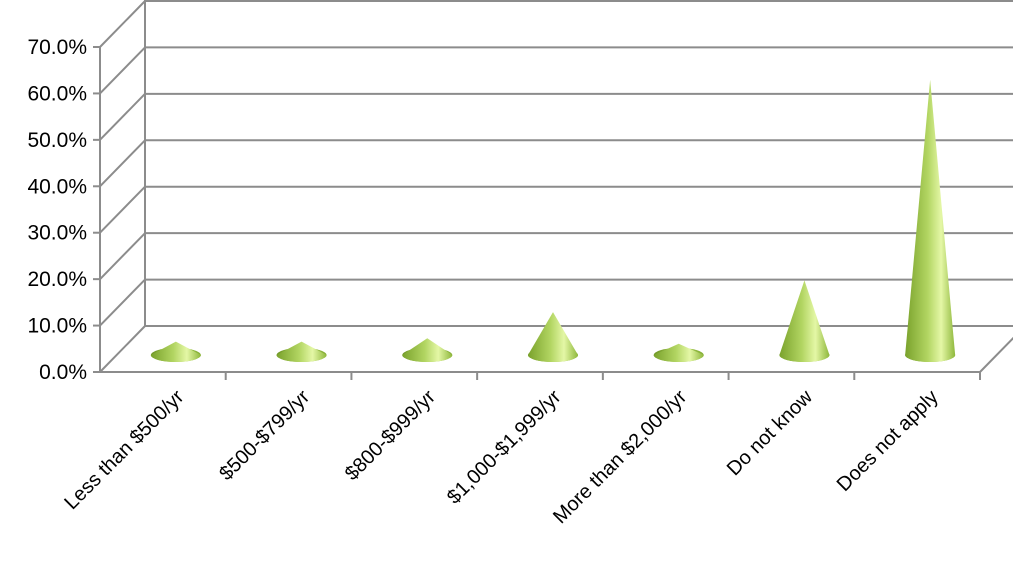  Describe the element at coordinates (57, 186) in the screenshot. I see `y-tick-label: 40.0%` at that location.